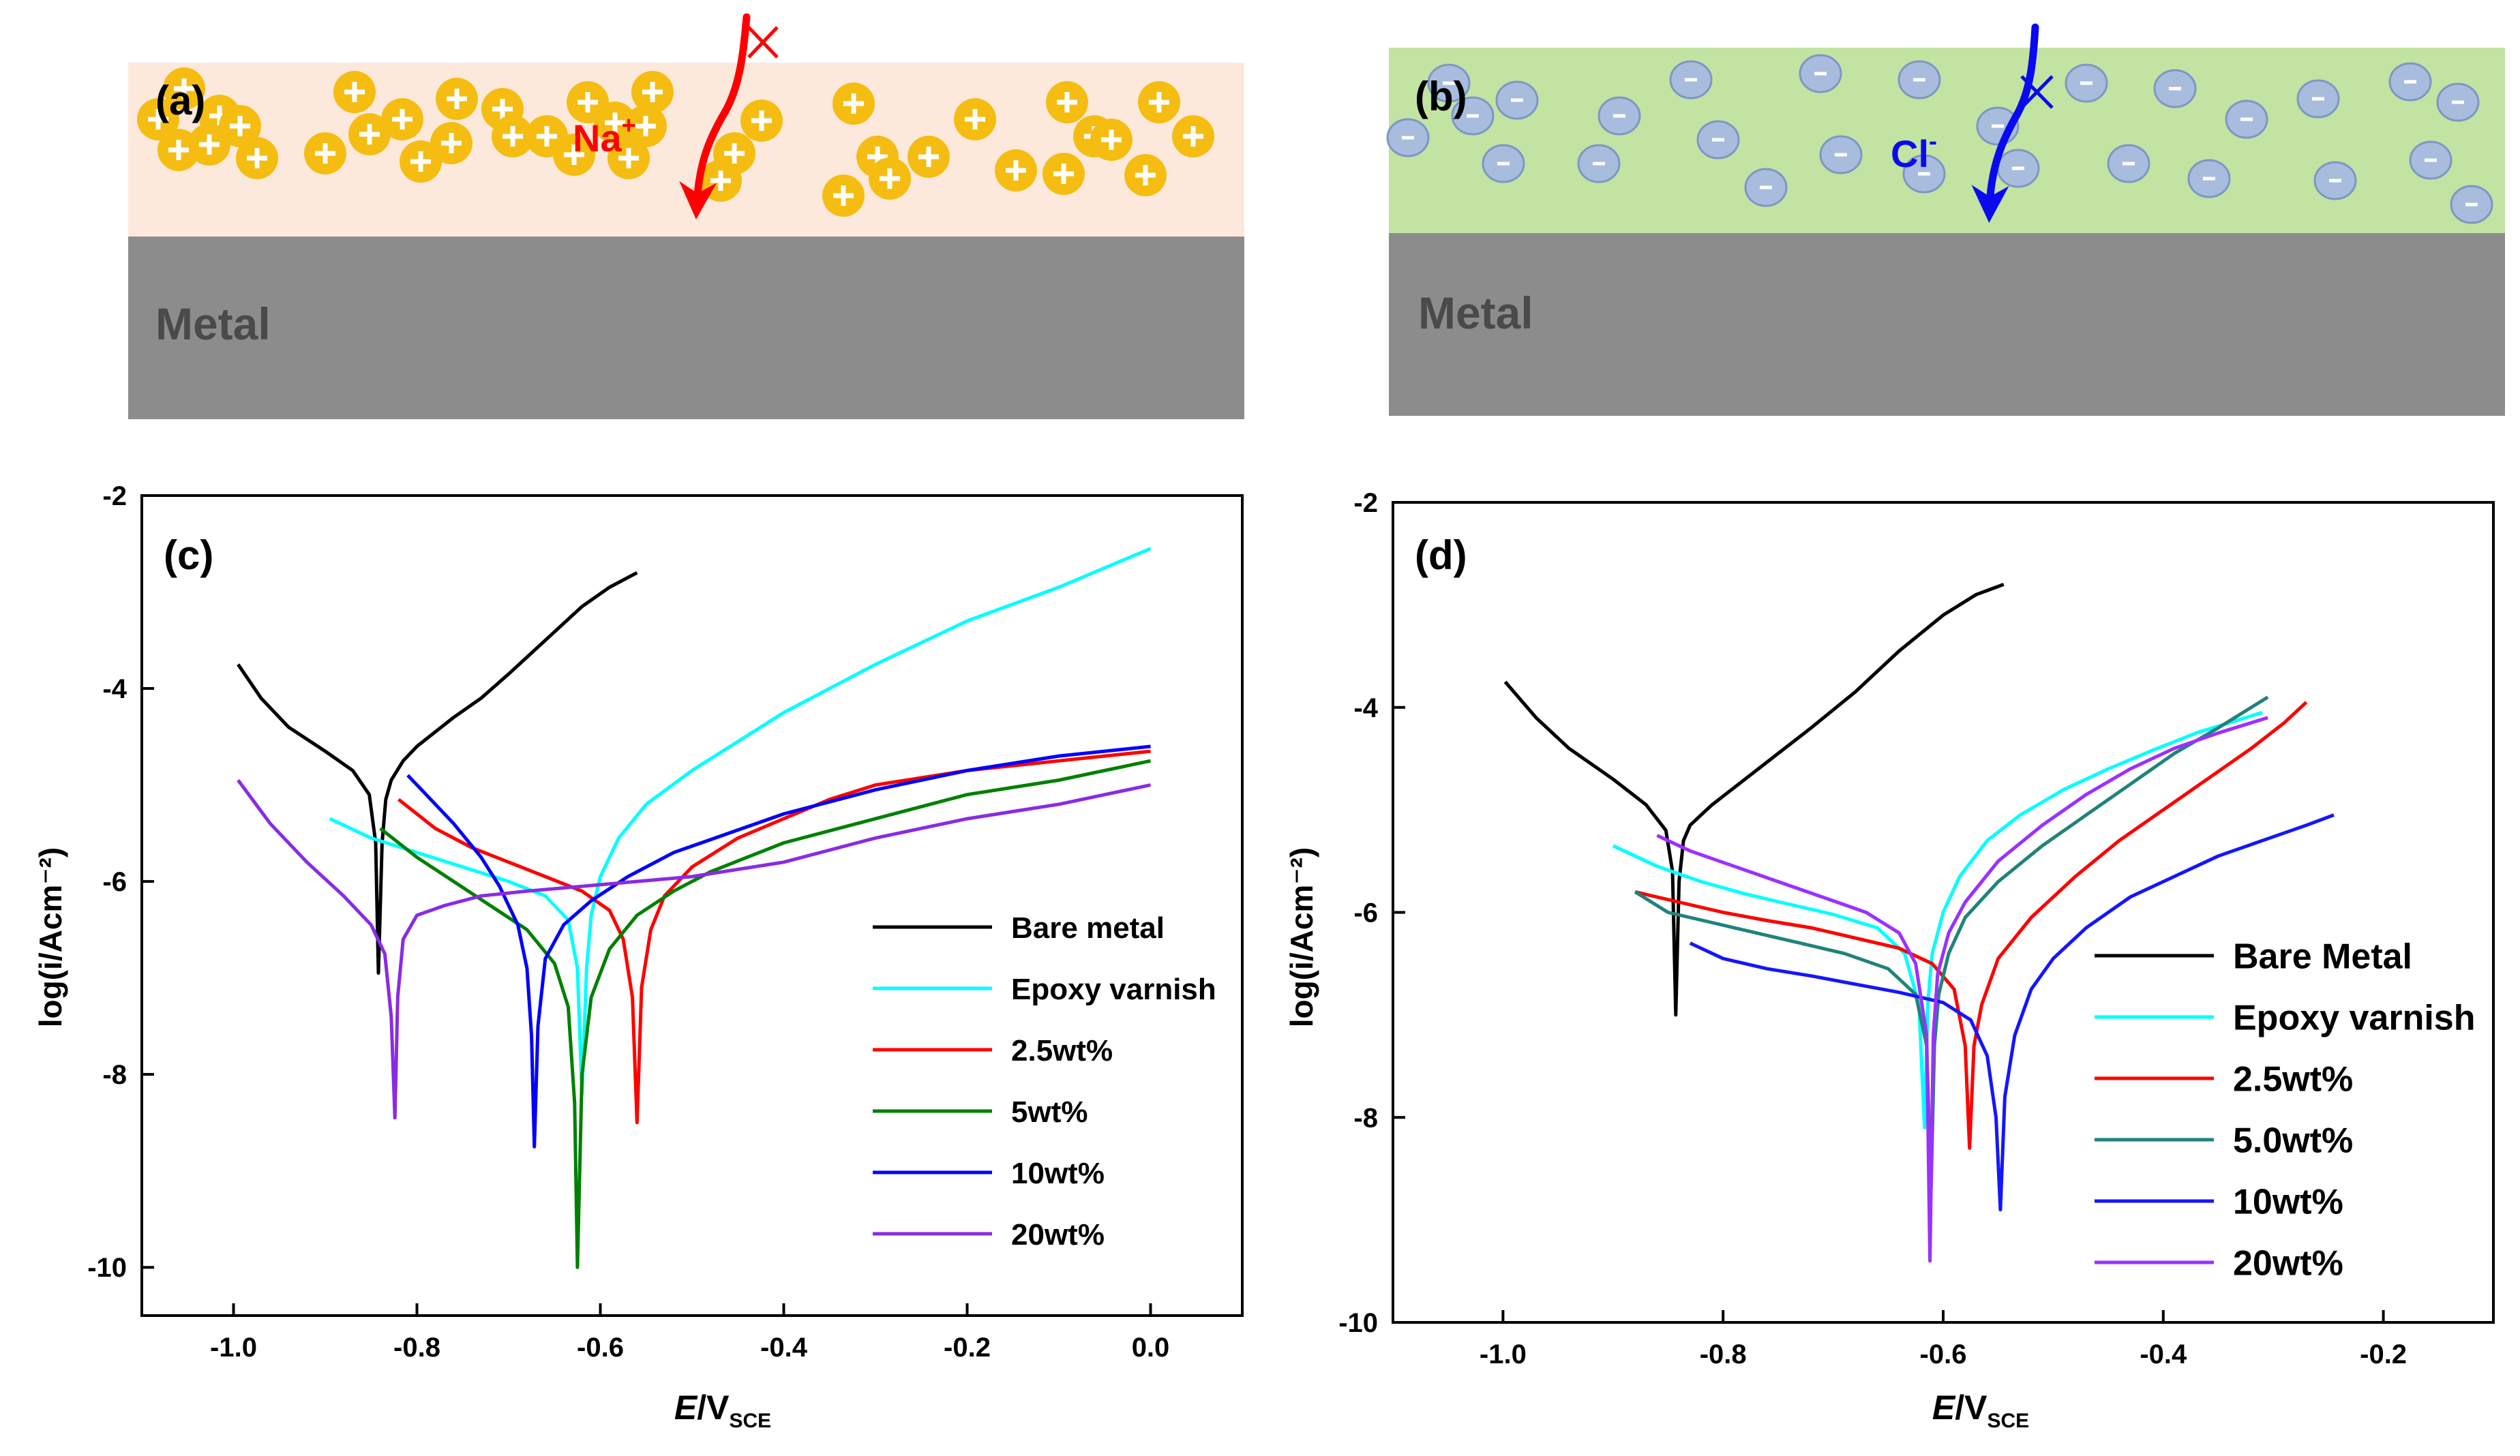  What do you see at coordinates (2288, 1264) in the screenshot?
I see `legend-label: 20wt%` at bounding box center [2288, 1264].